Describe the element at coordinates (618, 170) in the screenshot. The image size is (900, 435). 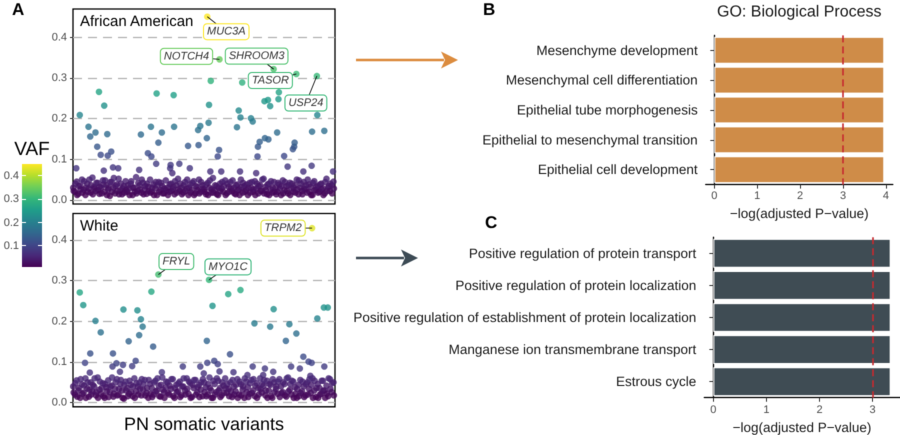
I see `y-tick-label: Epithelial cell development` at that location.